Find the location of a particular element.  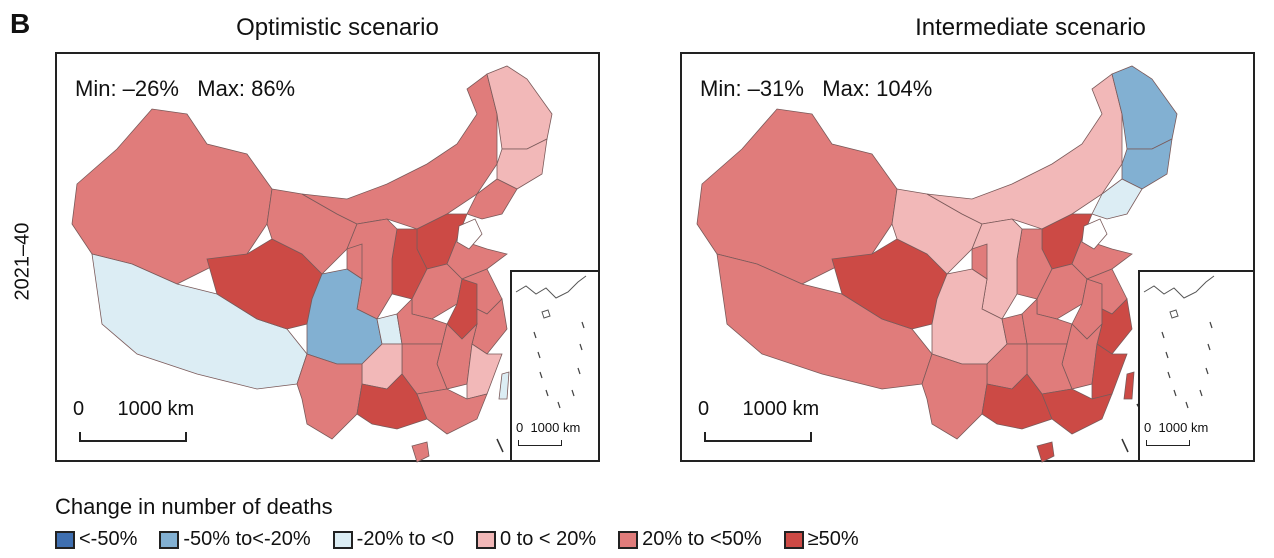

legend-label: 0 to < 20% is located at coordinates (548, 539).